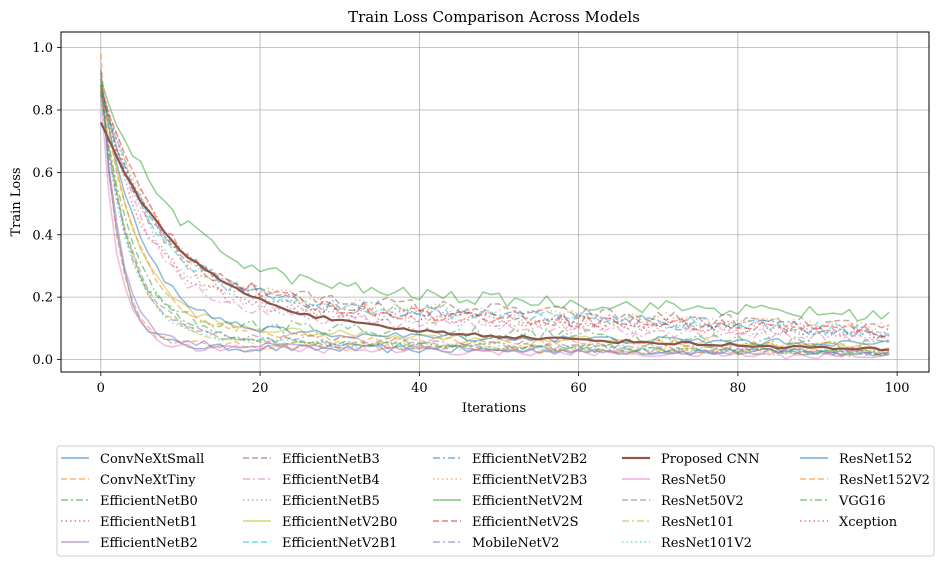  I want to click on y-tick-label: 0.2, so click(42, 298).